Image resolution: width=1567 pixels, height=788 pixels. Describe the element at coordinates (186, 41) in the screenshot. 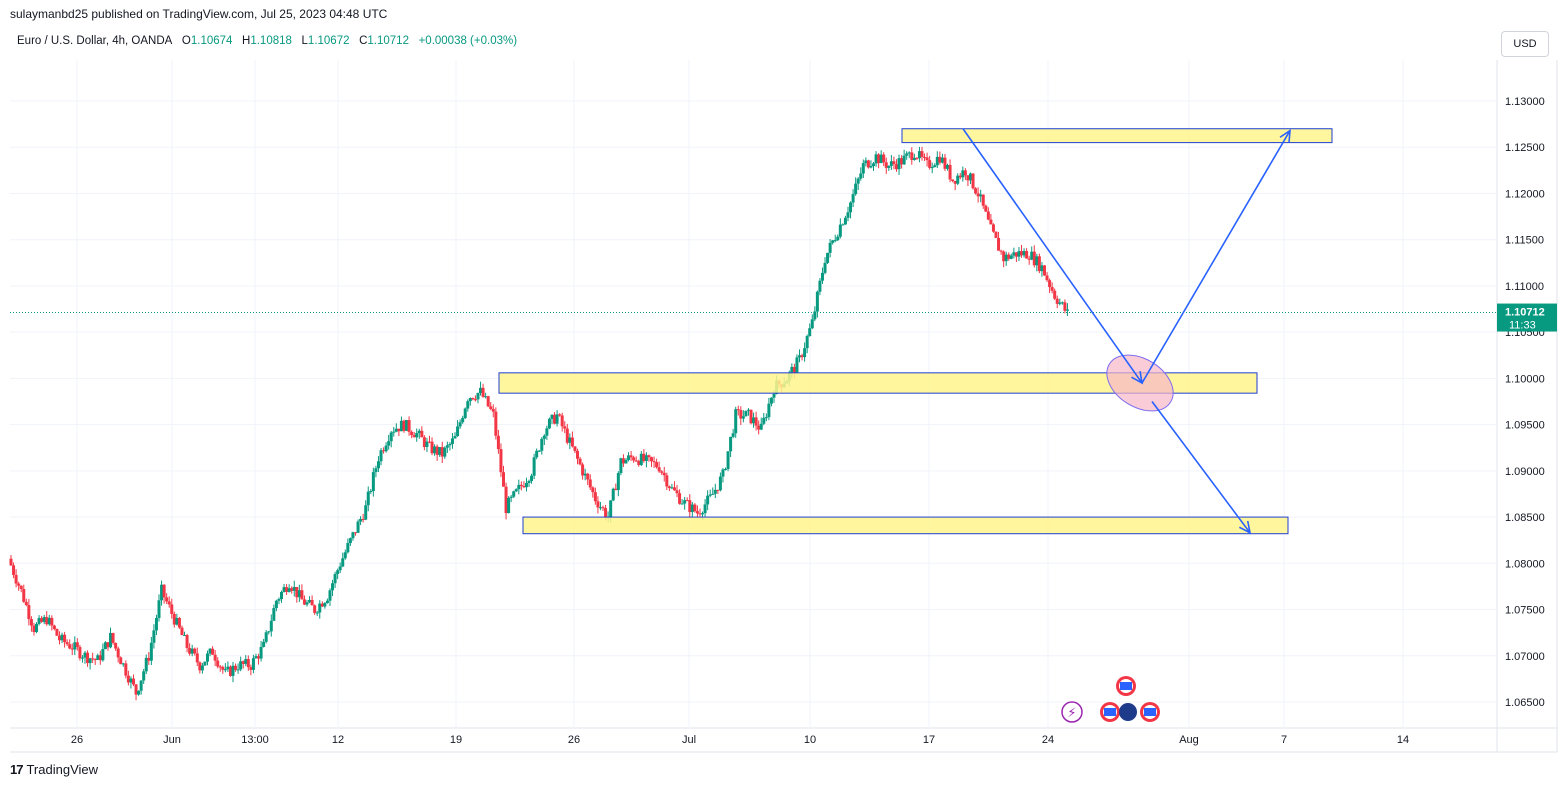

I see `open-label: O` at that location.